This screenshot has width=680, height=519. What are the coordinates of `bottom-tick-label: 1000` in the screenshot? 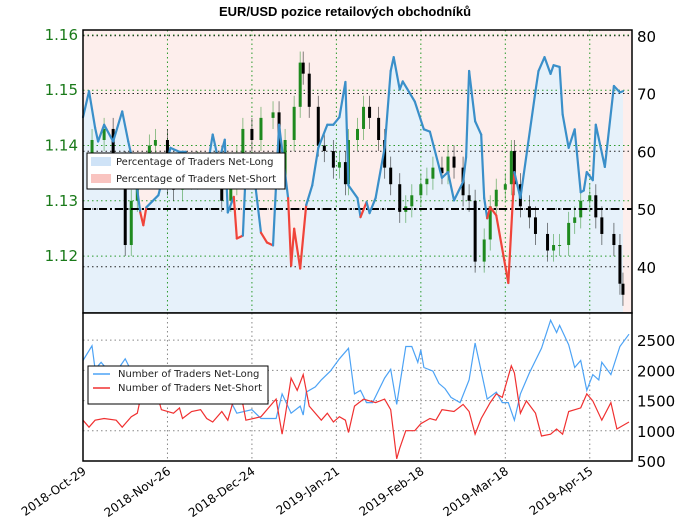 It's located at (656, 432).